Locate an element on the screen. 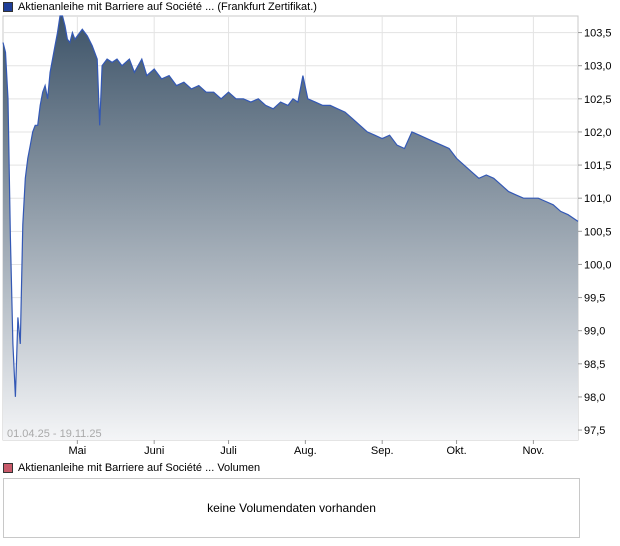  y-tick-label: 99,5 is located at coordinates (594, 299).